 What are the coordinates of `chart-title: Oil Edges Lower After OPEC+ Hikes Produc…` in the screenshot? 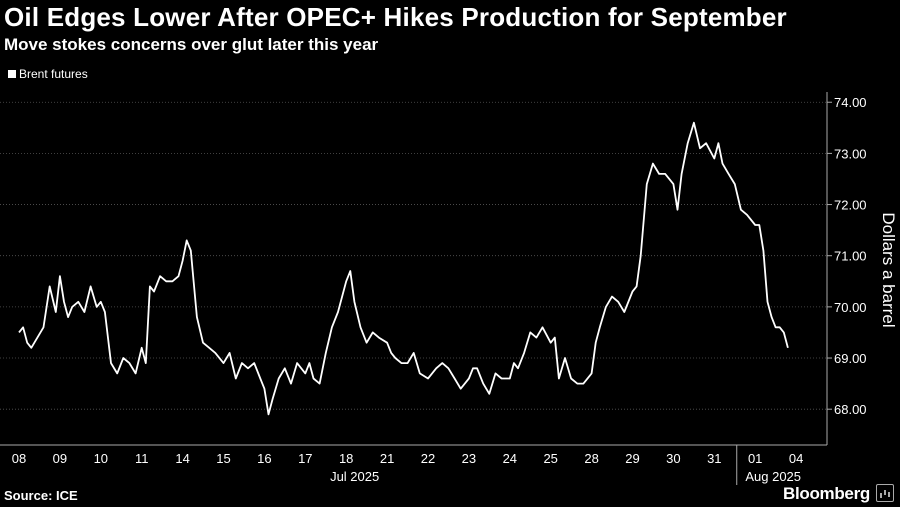 It's located at (395, 17).